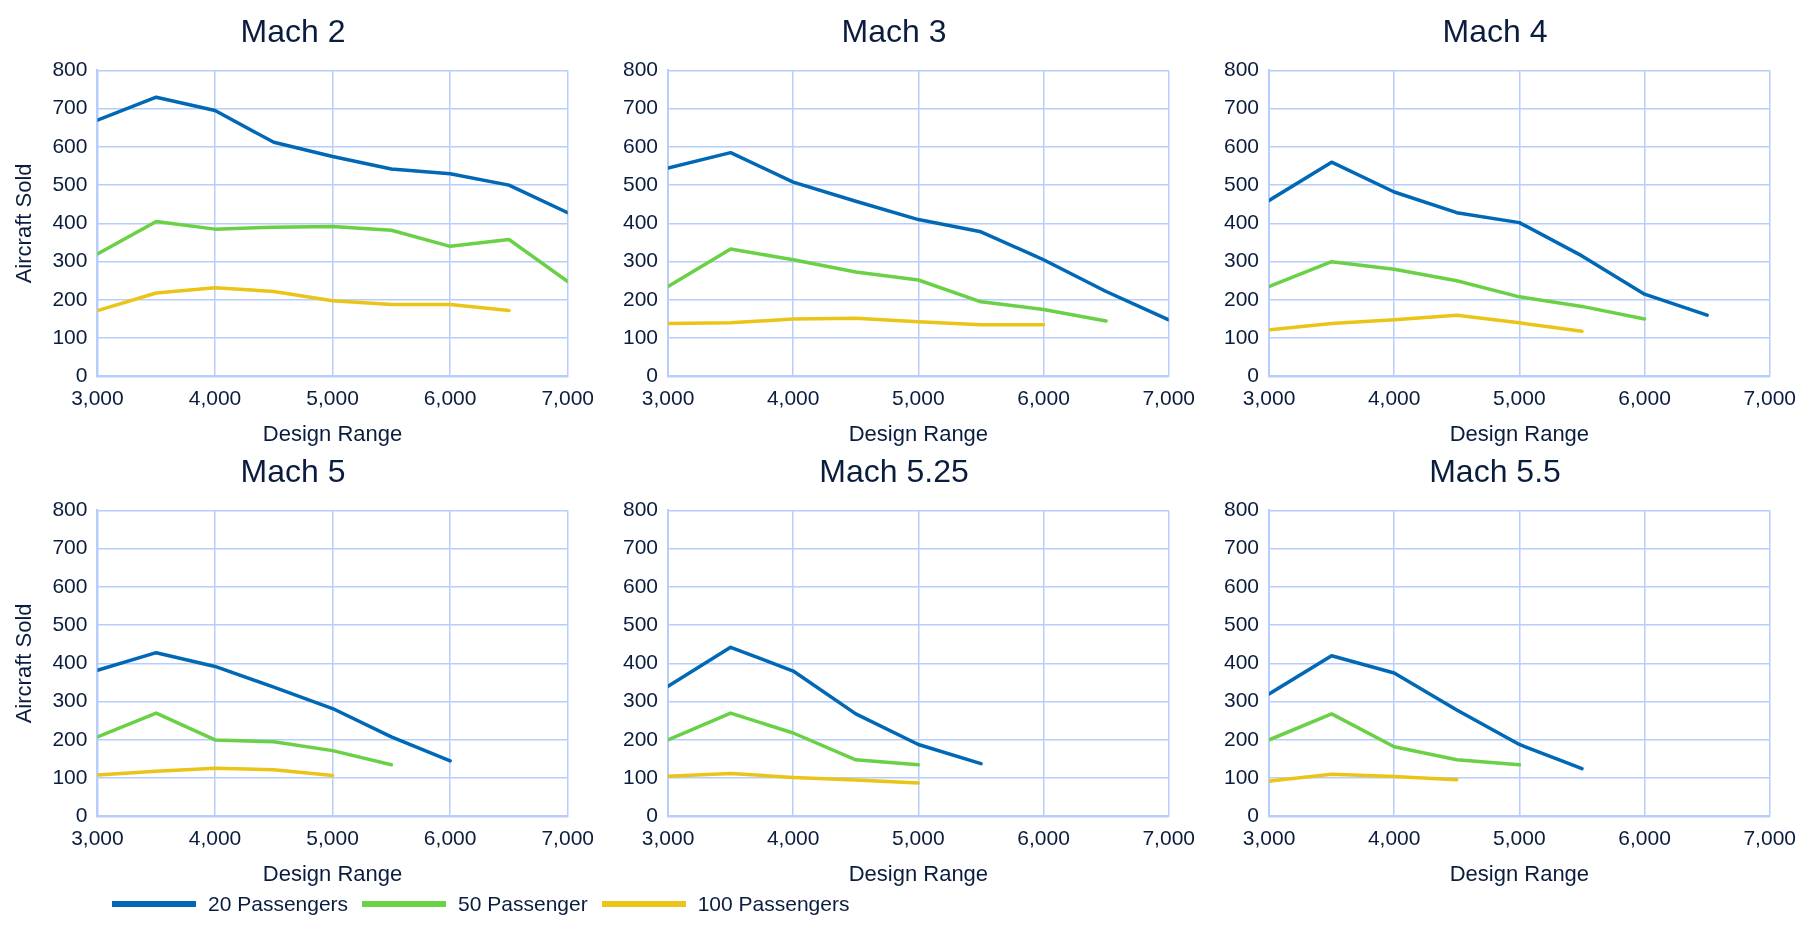  What do you see at coordinates (894, 471) in the screenshot?
I see `chart-title: Mach 5.25` at bounding box center [894, 471].